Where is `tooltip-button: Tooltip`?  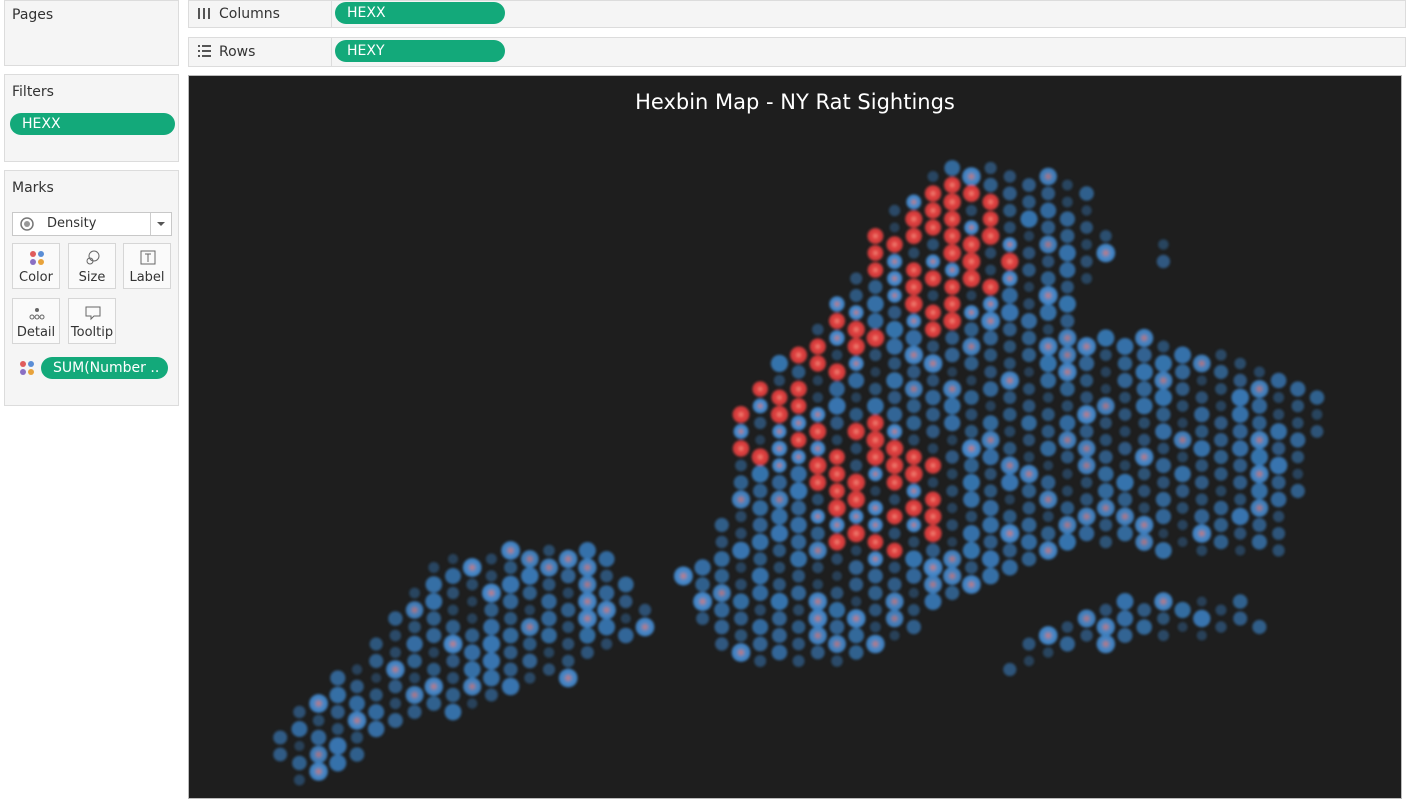
tooltip-button: Tooltip is located at coordinates (92, 321).